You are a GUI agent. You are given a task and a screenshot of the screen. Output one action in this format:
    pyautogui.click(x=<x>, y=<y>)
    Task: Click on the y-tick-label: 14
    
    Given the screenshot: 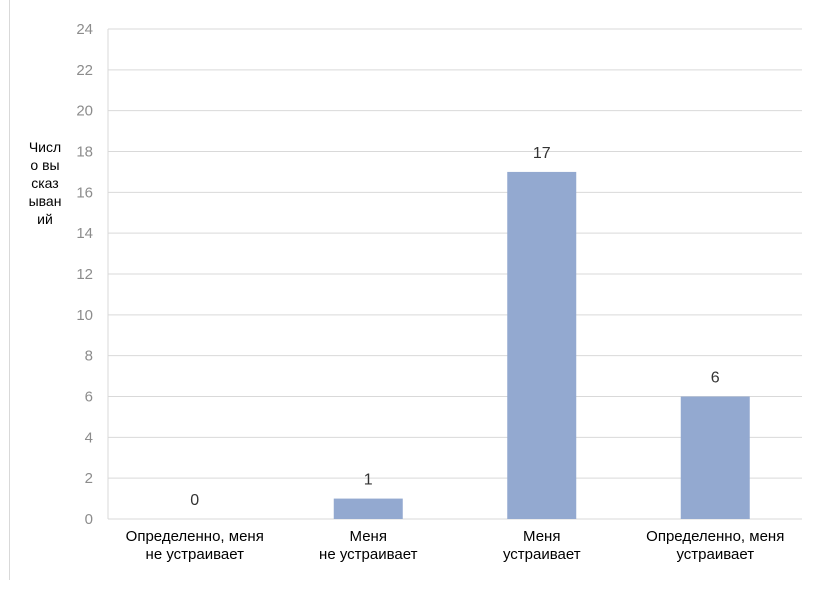 What is the action you would take?
    pyautogui.click(x=84, y=233)
    